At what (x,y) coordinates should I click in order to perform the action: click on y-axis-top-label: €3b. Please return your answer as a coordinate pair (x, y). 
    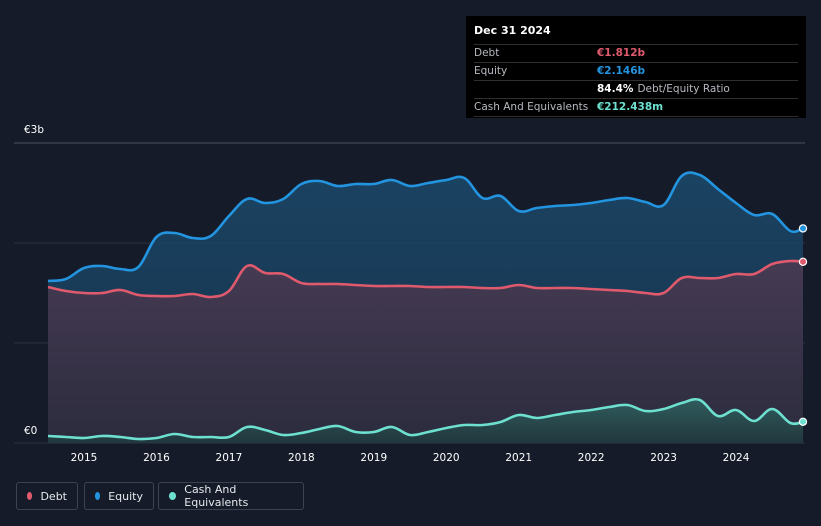
    Looking at the image, I should click on (34, 130).